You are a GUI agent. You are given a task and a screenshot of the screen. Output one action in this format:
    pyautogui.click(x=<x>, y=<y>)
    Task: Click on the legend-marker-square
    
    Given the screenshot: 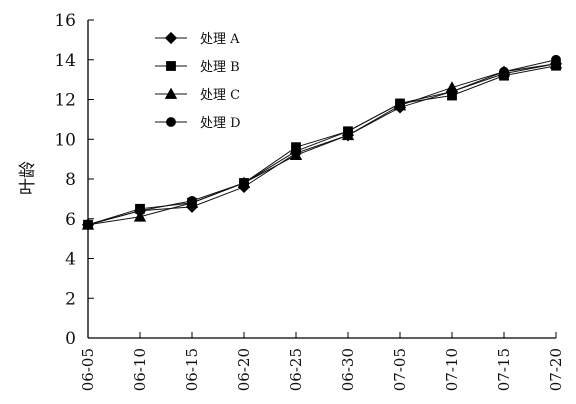 What is the action you would take?
    pyautogui.click(x=171, y=66)
    